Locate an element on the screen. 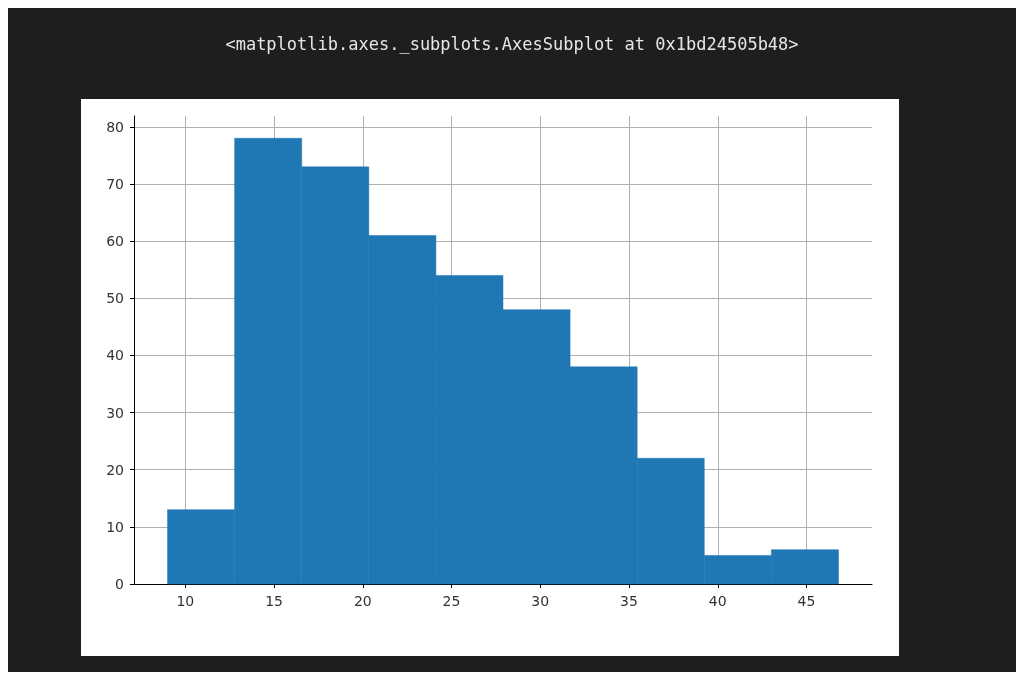 The height and width of the screenshot is (680, 1024). y-tick-label: 0 is located at coordinates (119, 584).